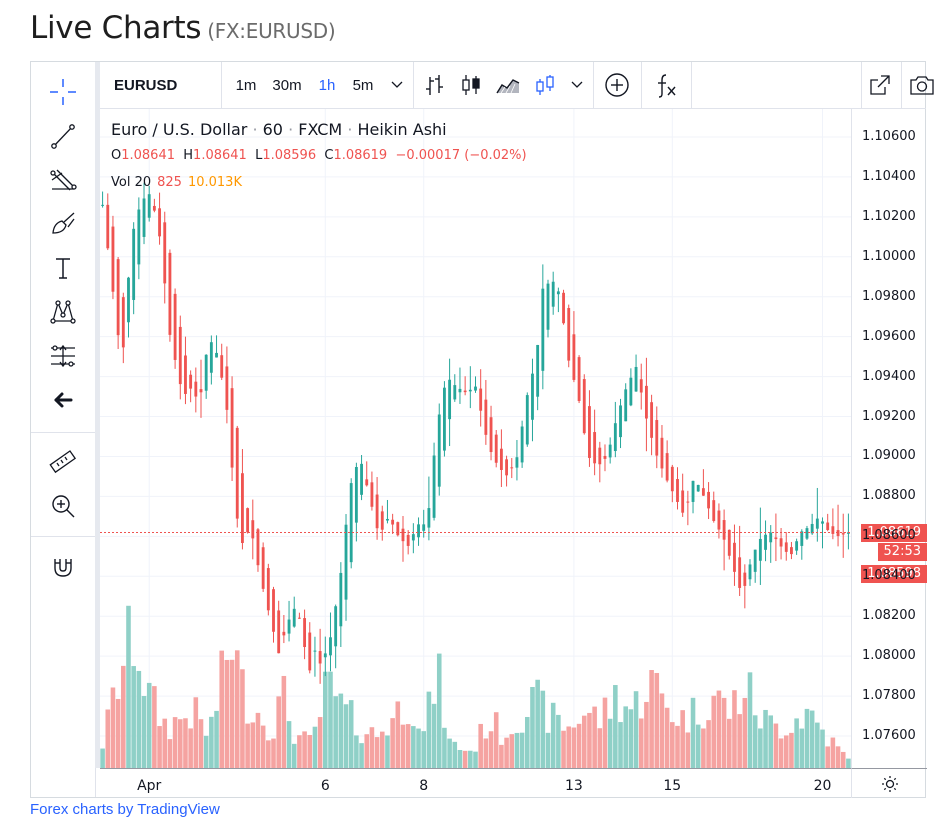  I want to click on low-label: L, so click(259, 155).